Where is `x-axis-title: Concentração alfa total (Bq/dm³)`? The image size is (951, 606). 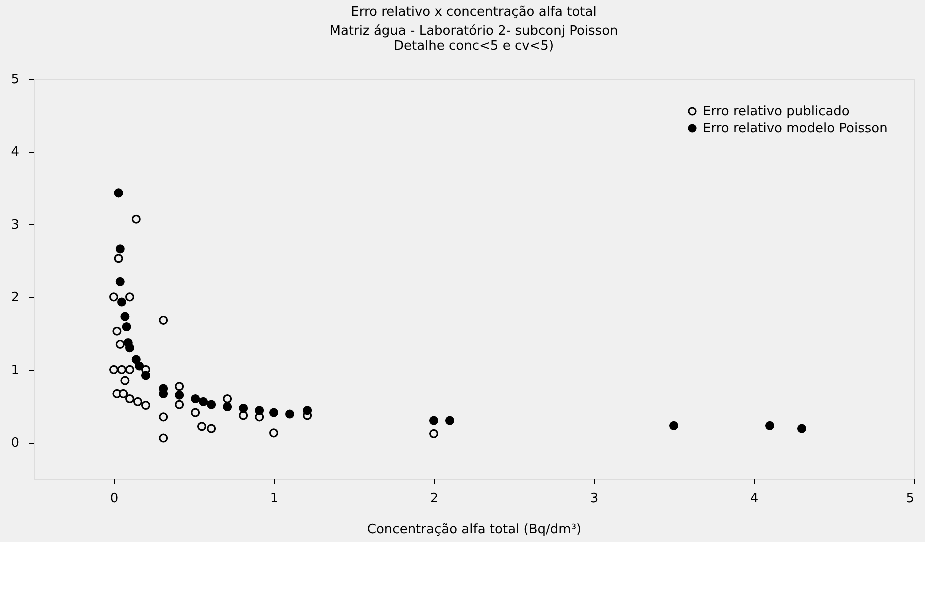 x-axis-title: Concentração alfa total (Bq/dm³) is located at coordinates (474, 530).